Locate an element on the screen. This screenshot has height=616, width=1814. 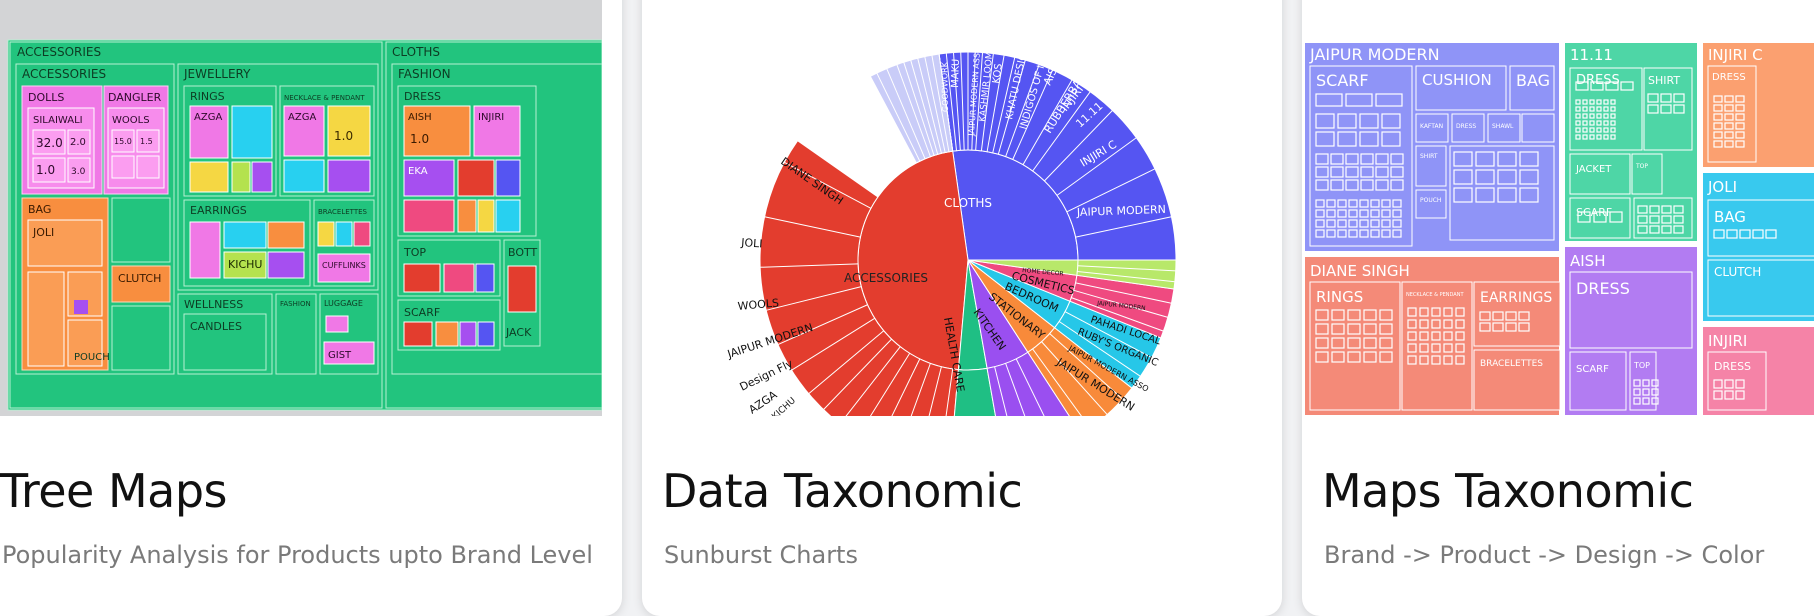
tm-v10b: 1.0 is located at coordinates (343, 136).